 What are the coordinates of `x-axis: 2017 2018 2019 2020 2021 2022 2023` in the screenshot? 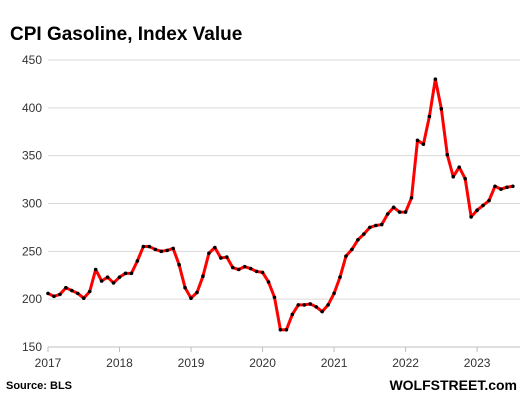 It's located at (263, 358).